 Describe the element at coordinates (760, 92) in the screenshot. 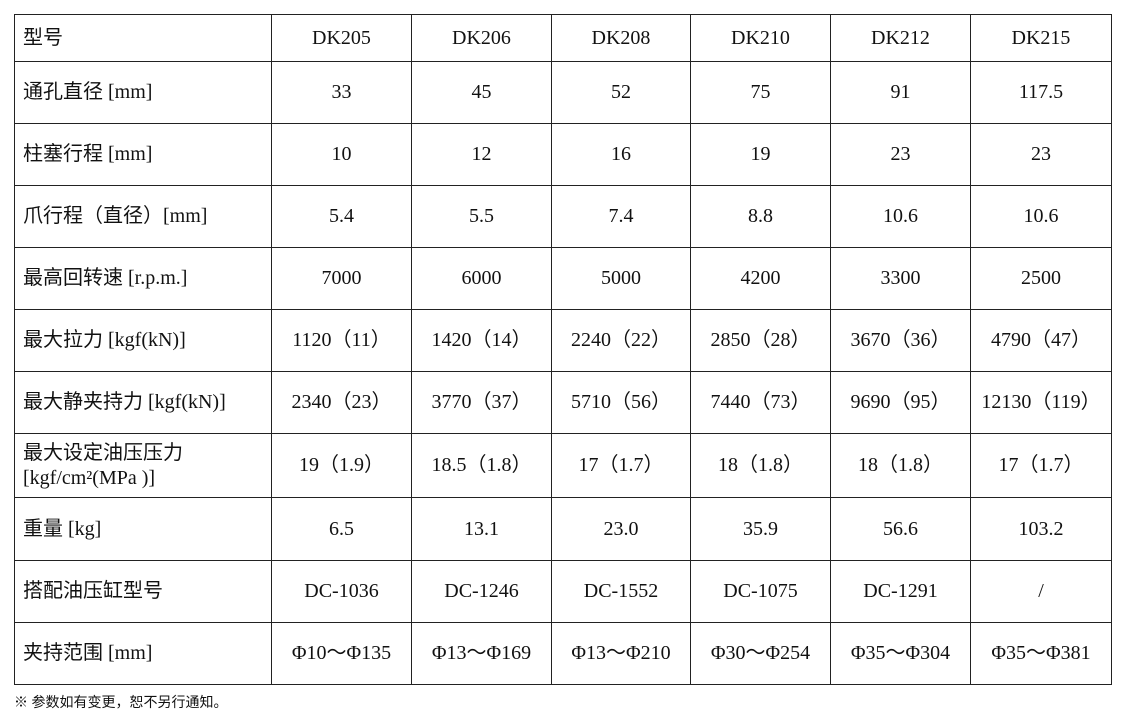

I see `cell: 75` at that location.